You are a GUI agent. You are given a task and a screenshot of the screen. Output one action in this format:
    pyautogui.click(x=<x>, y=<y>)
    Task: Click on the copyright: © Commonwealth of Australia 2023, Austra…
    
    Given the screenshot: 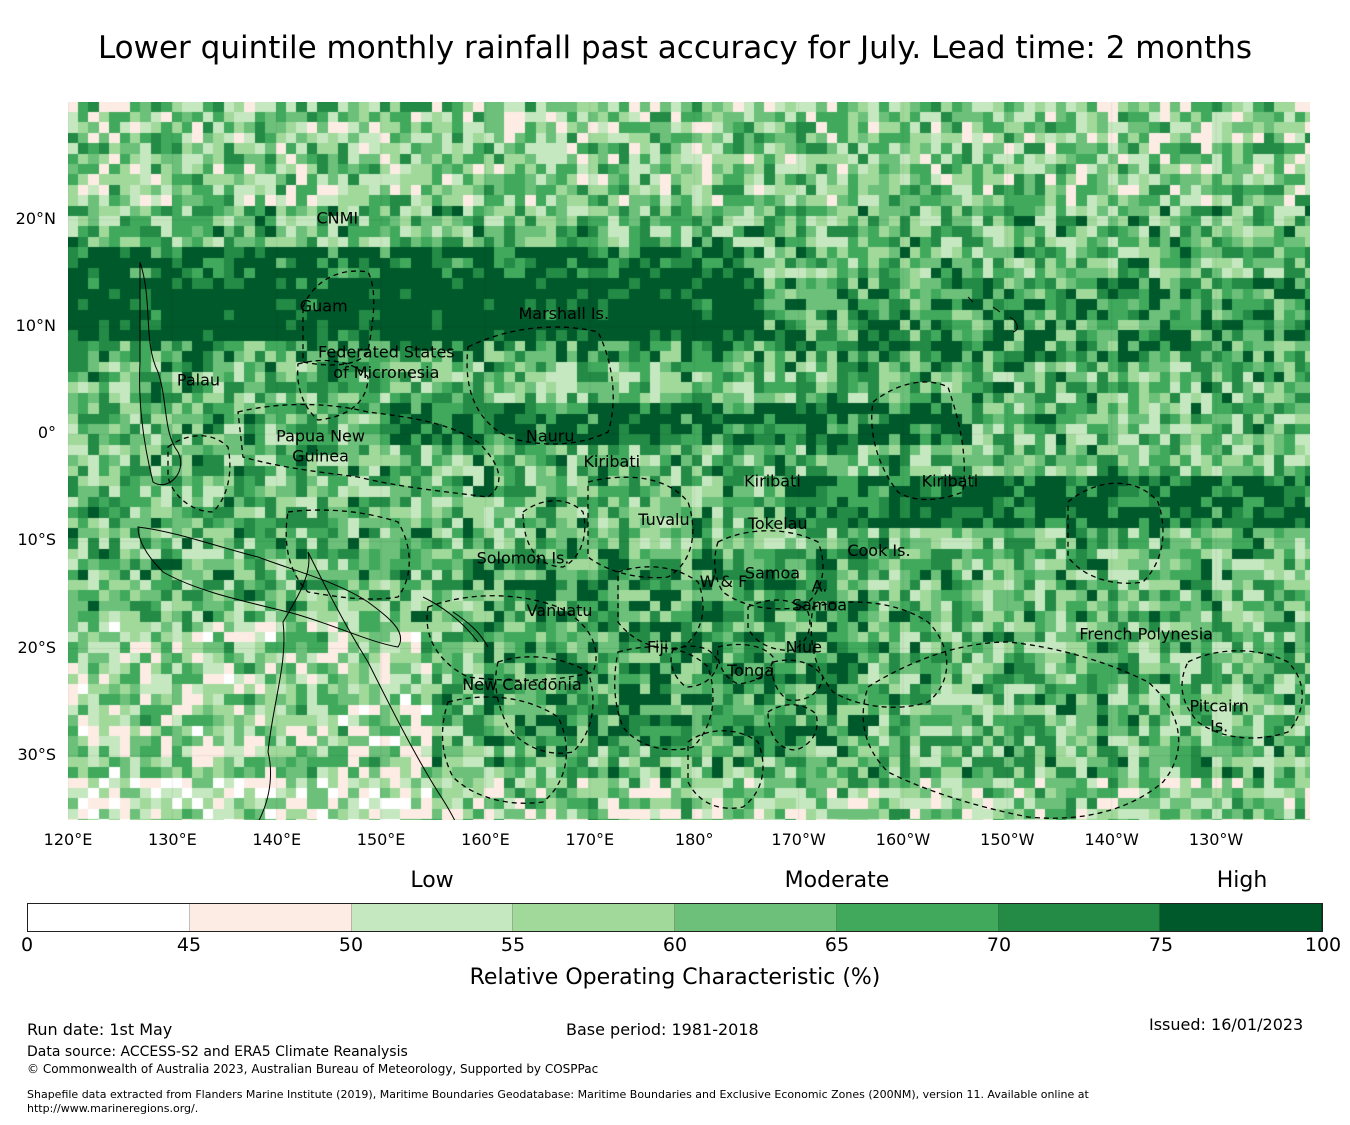 What is the action you would take?
    pyautogui.click(x=313, y=1069)
    